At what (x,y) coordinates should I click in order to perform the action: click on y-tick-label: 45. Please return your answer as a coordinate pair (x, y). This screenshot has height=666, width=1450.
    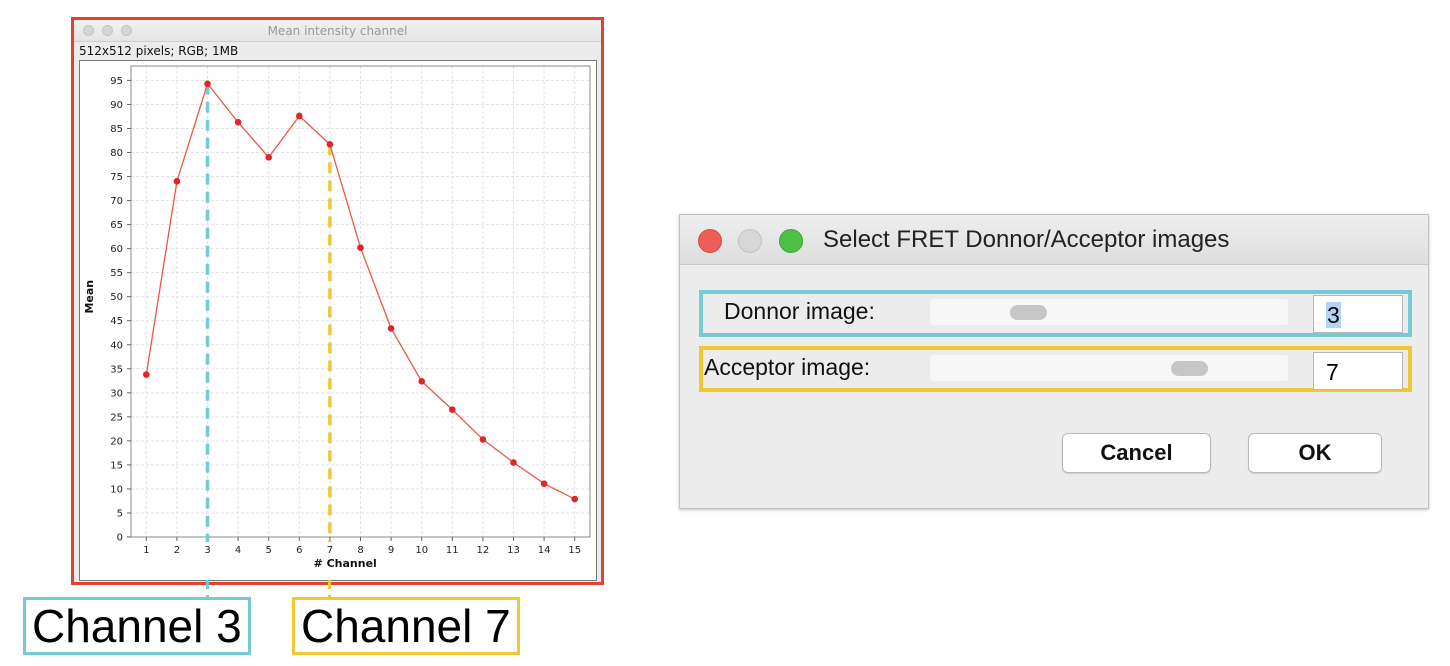
    Looking at the image, I should click on (116, 321).